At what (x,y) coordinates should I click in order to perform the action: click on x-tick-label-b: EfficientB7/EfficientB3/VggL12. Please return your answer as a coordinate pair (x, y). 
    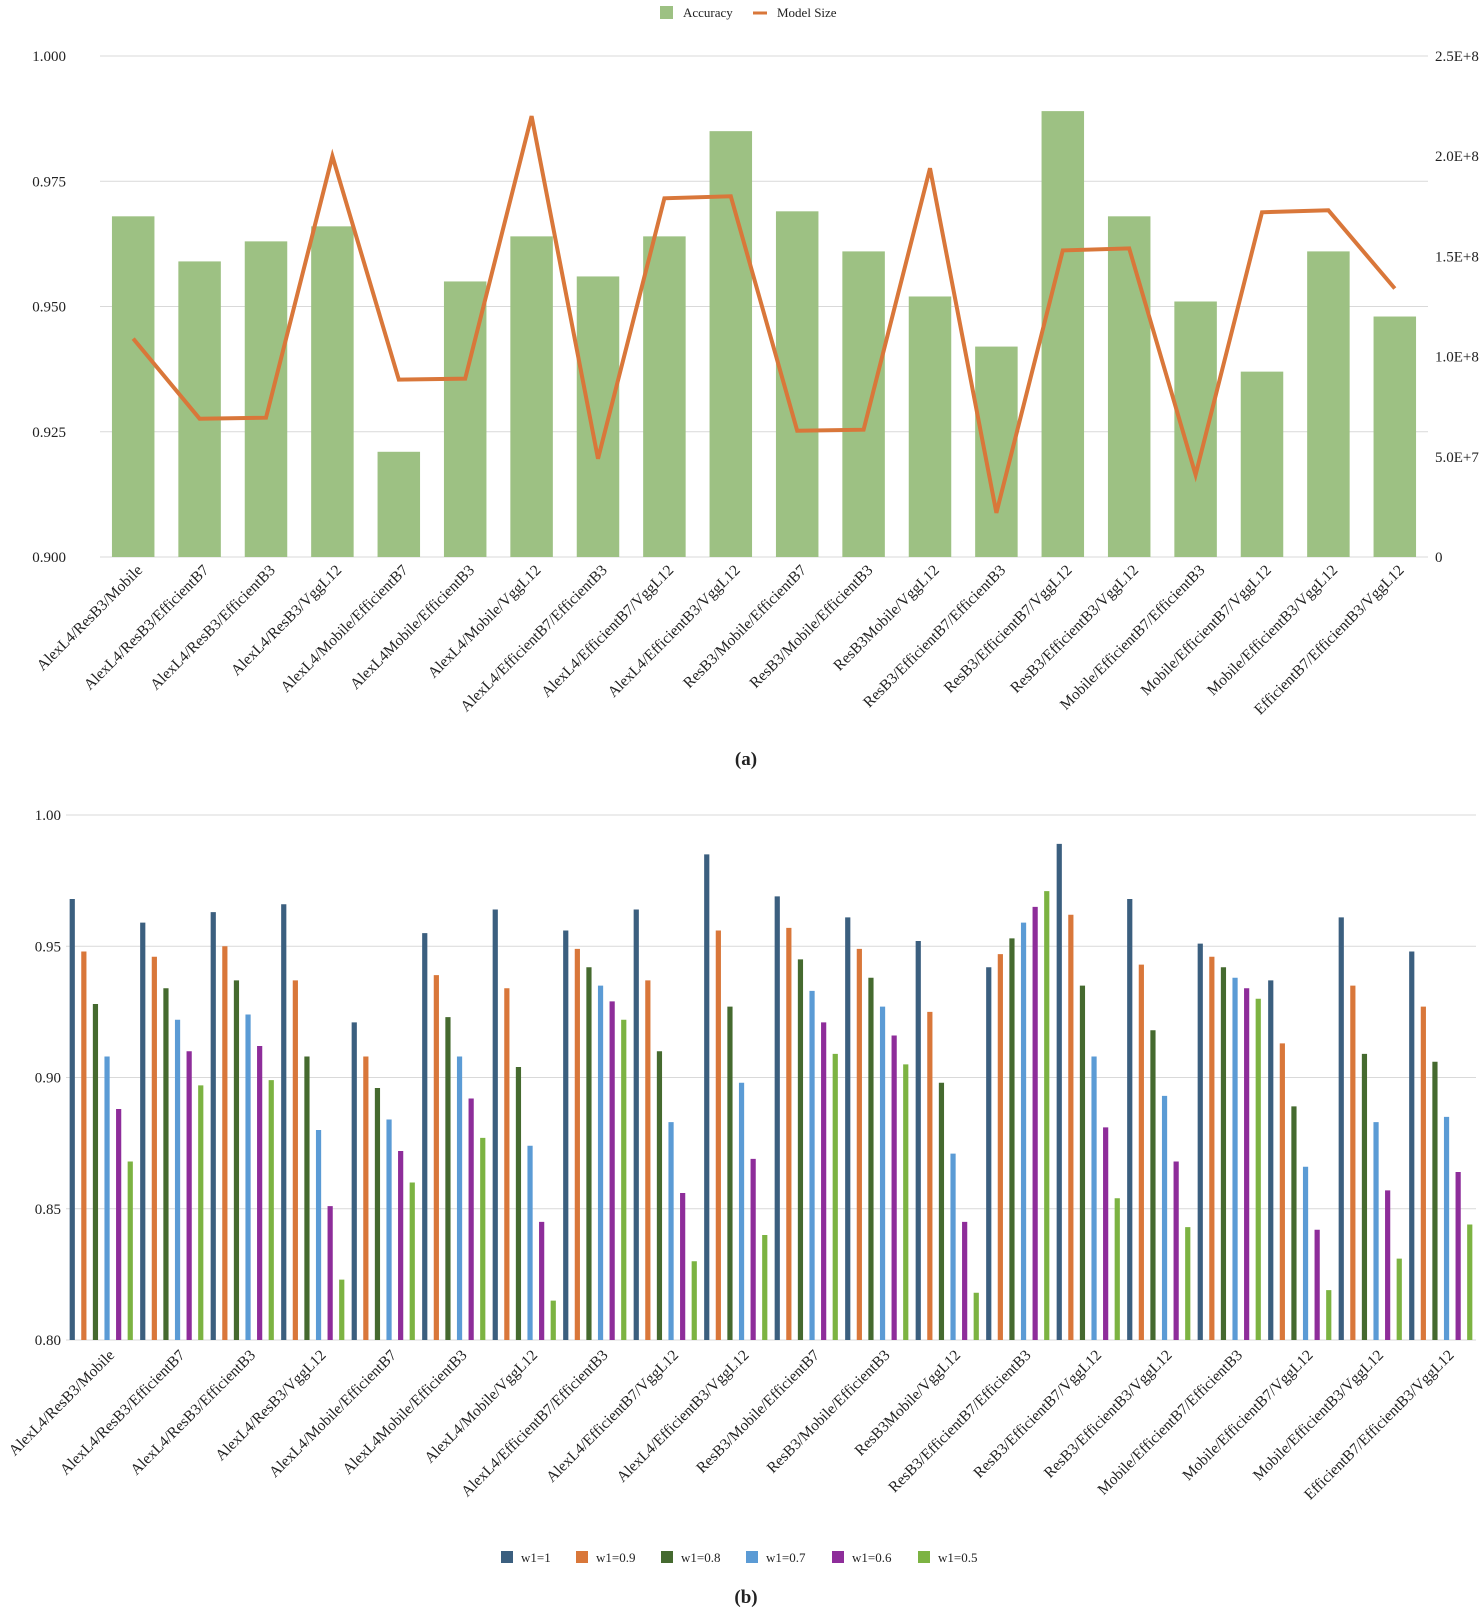
    Looking at the image, I should click on (1379, 1425).